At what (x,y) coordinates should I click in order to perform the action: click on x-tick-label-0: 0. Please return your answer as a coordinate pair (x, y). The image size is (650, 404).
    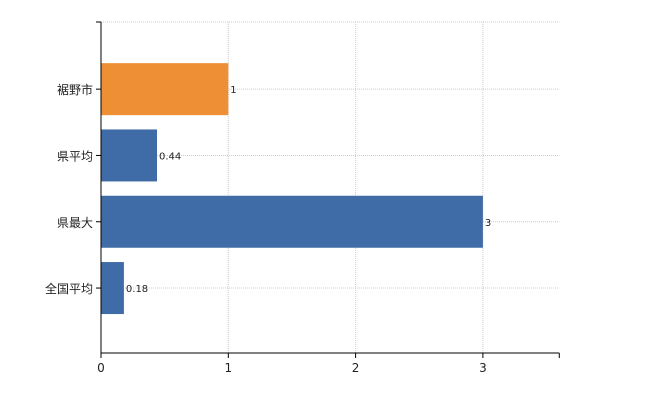
    Looking at the image, I should click on (101, 368).